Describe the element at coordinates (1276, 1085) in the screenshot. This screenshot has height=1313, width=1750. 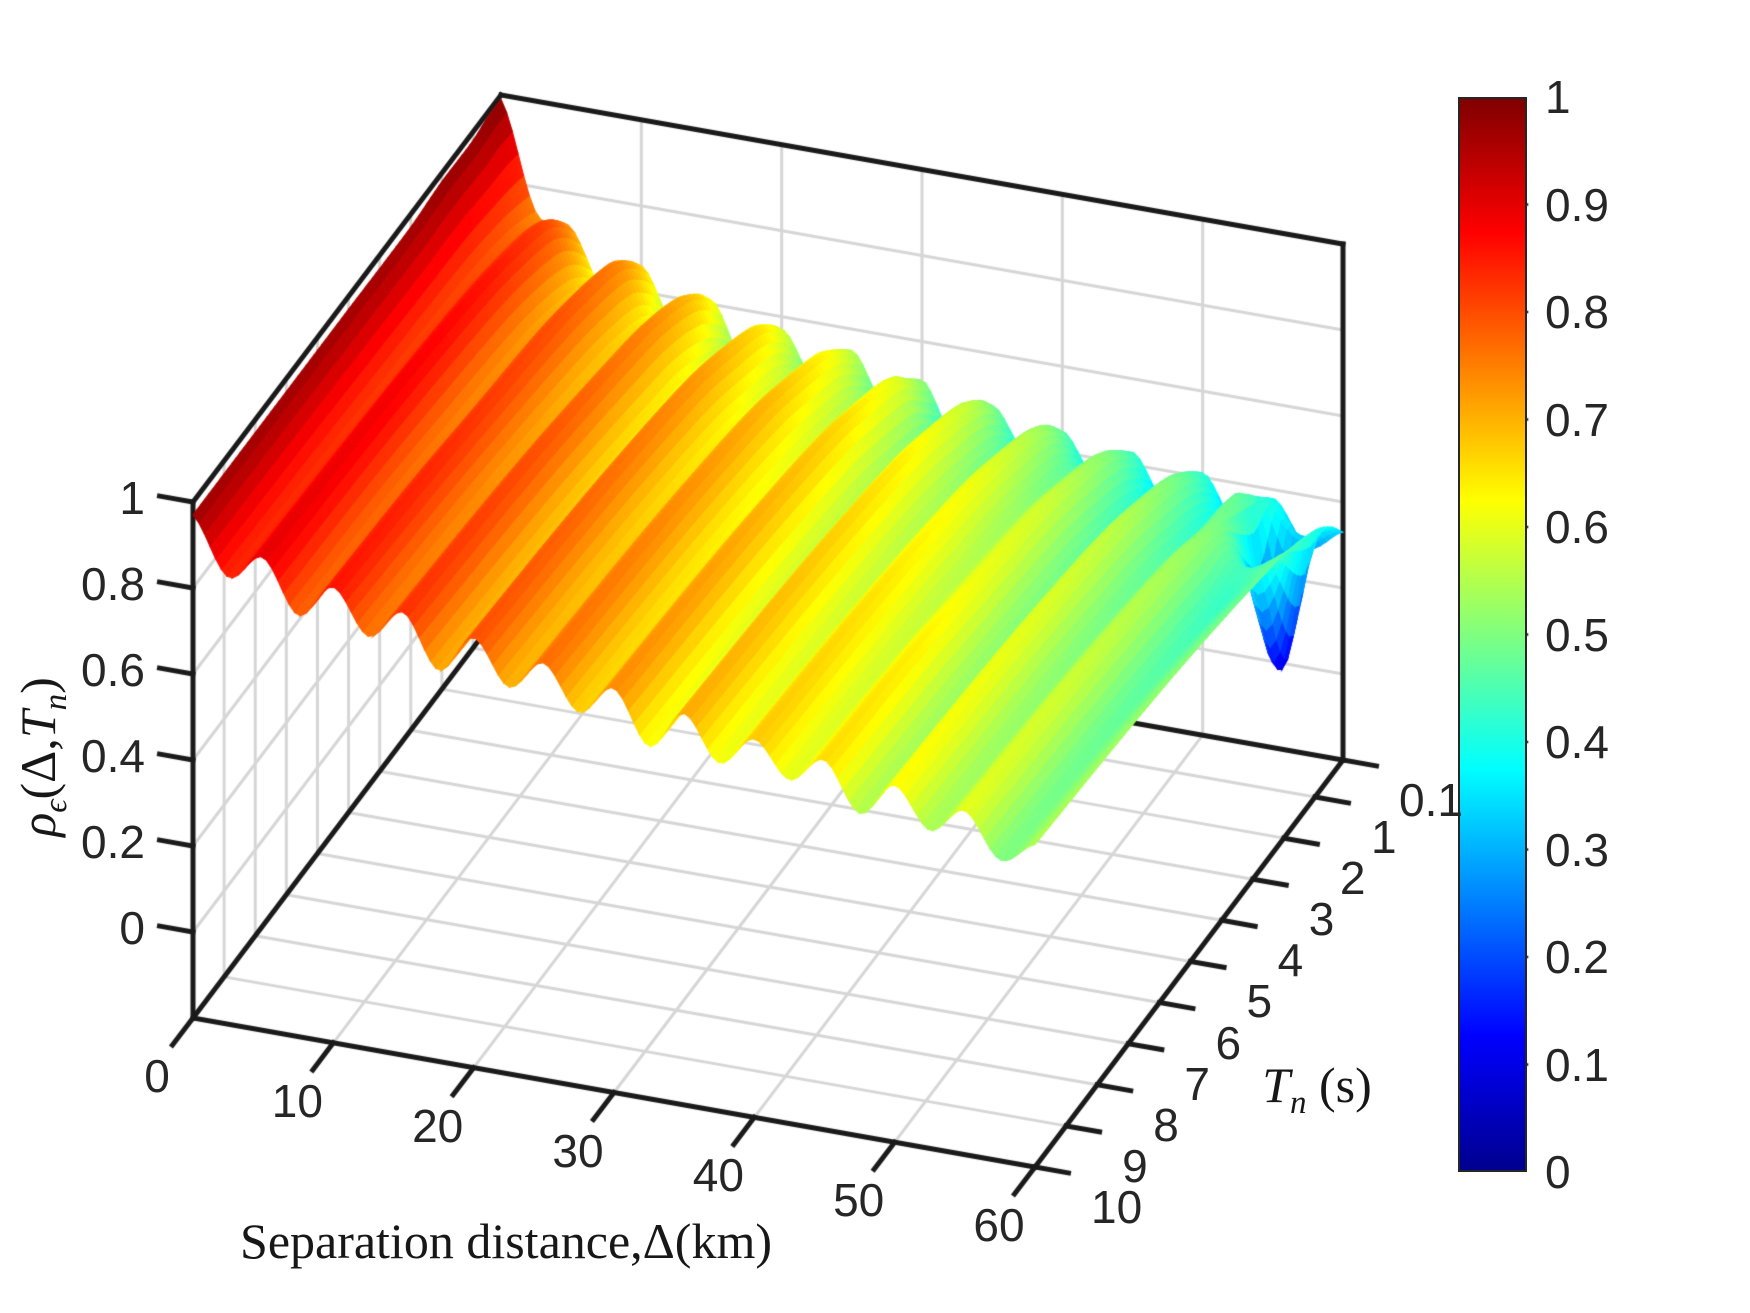
I see `y-axis-label-symbol: T` at that location.